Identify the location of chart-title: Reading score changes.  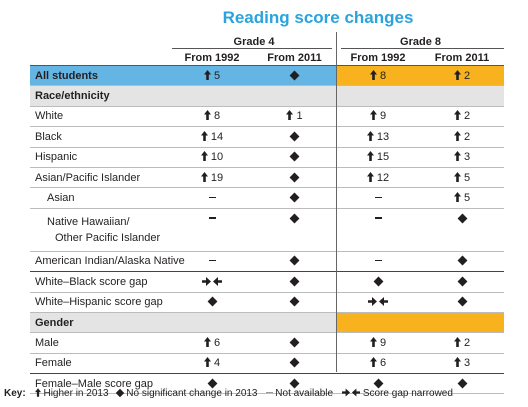
(264, 18).